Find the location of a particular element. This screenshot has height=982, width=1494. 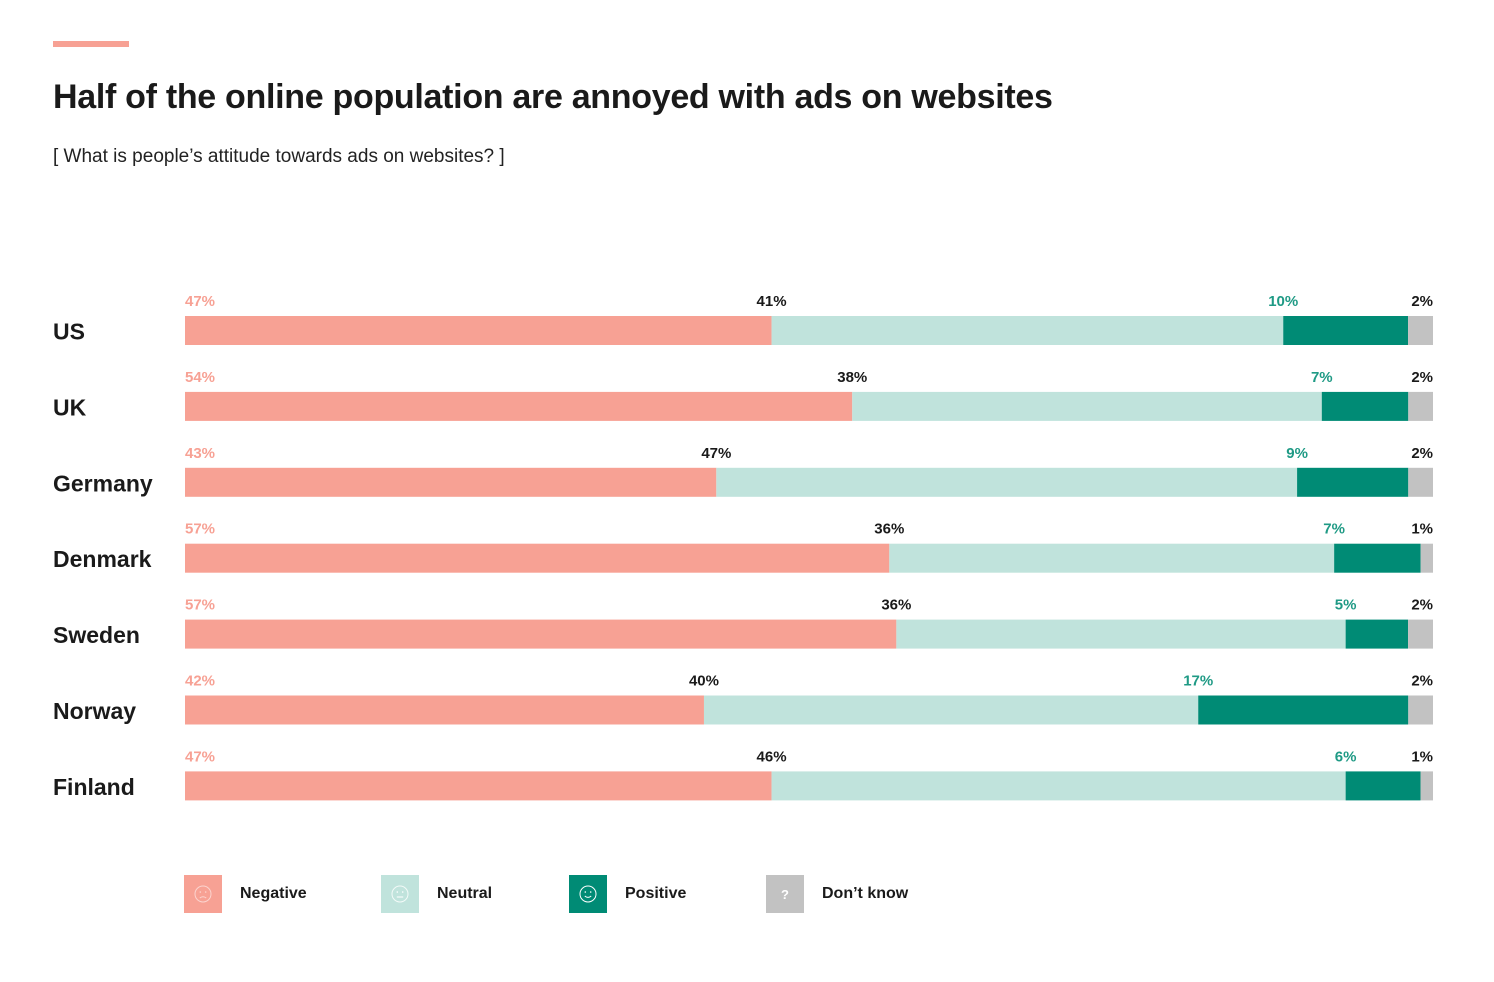

bar-finland-positive is located at coordinates (1383, 786).